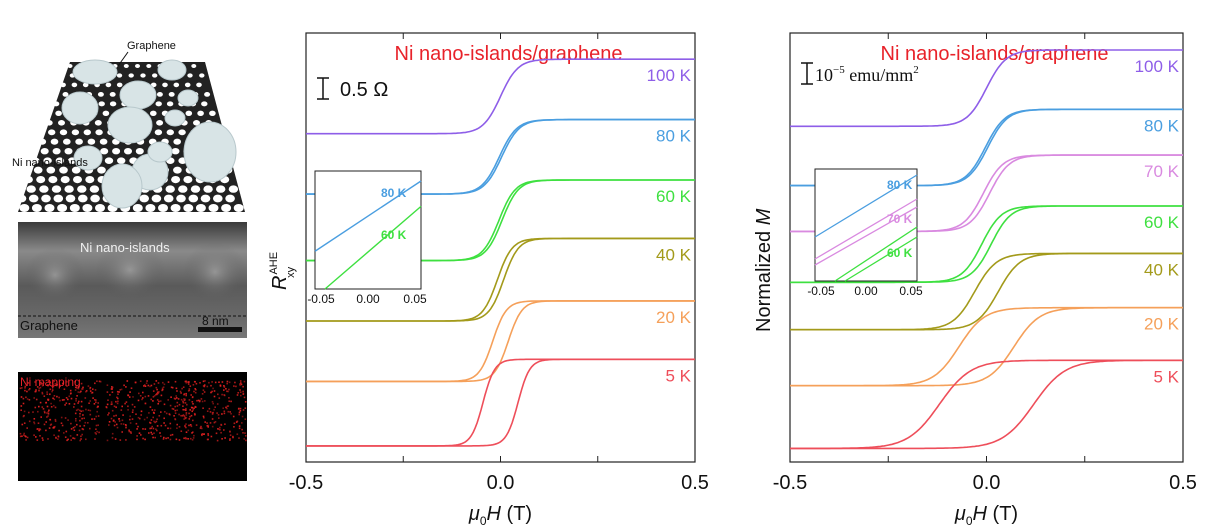 The image size is (1212, 527). I want to click on inset-line-70k-b, so click(866, 236).